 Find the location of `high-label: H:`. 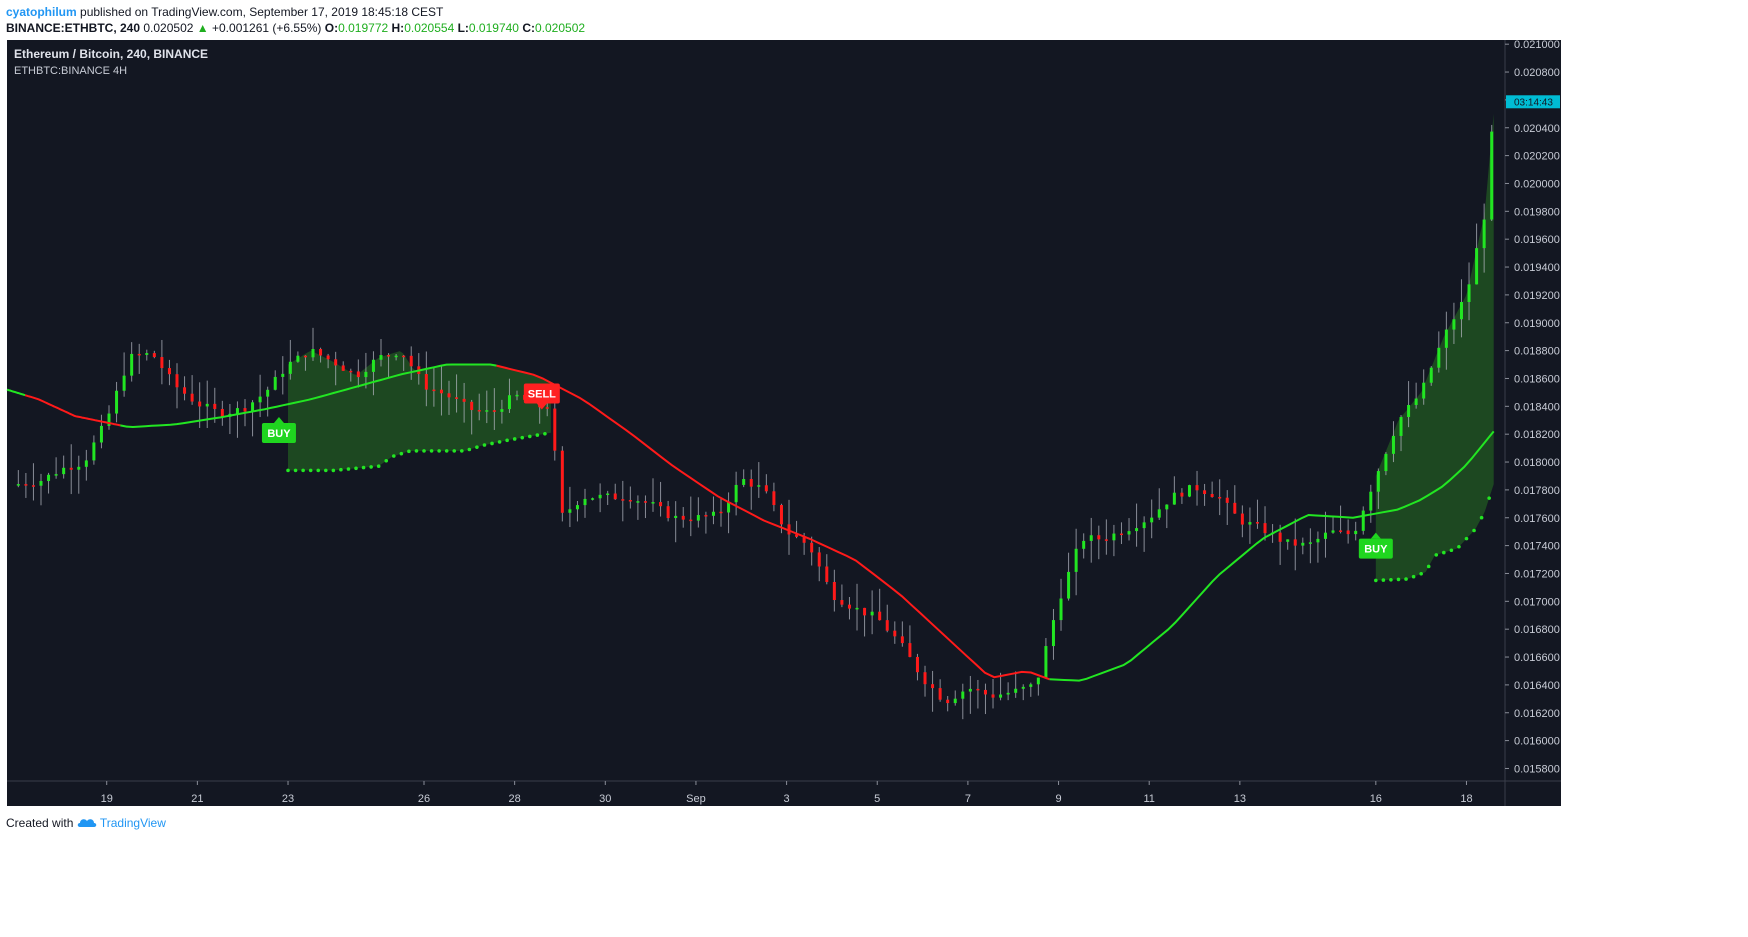

high-label: H: is located at coordinates (398, 28).